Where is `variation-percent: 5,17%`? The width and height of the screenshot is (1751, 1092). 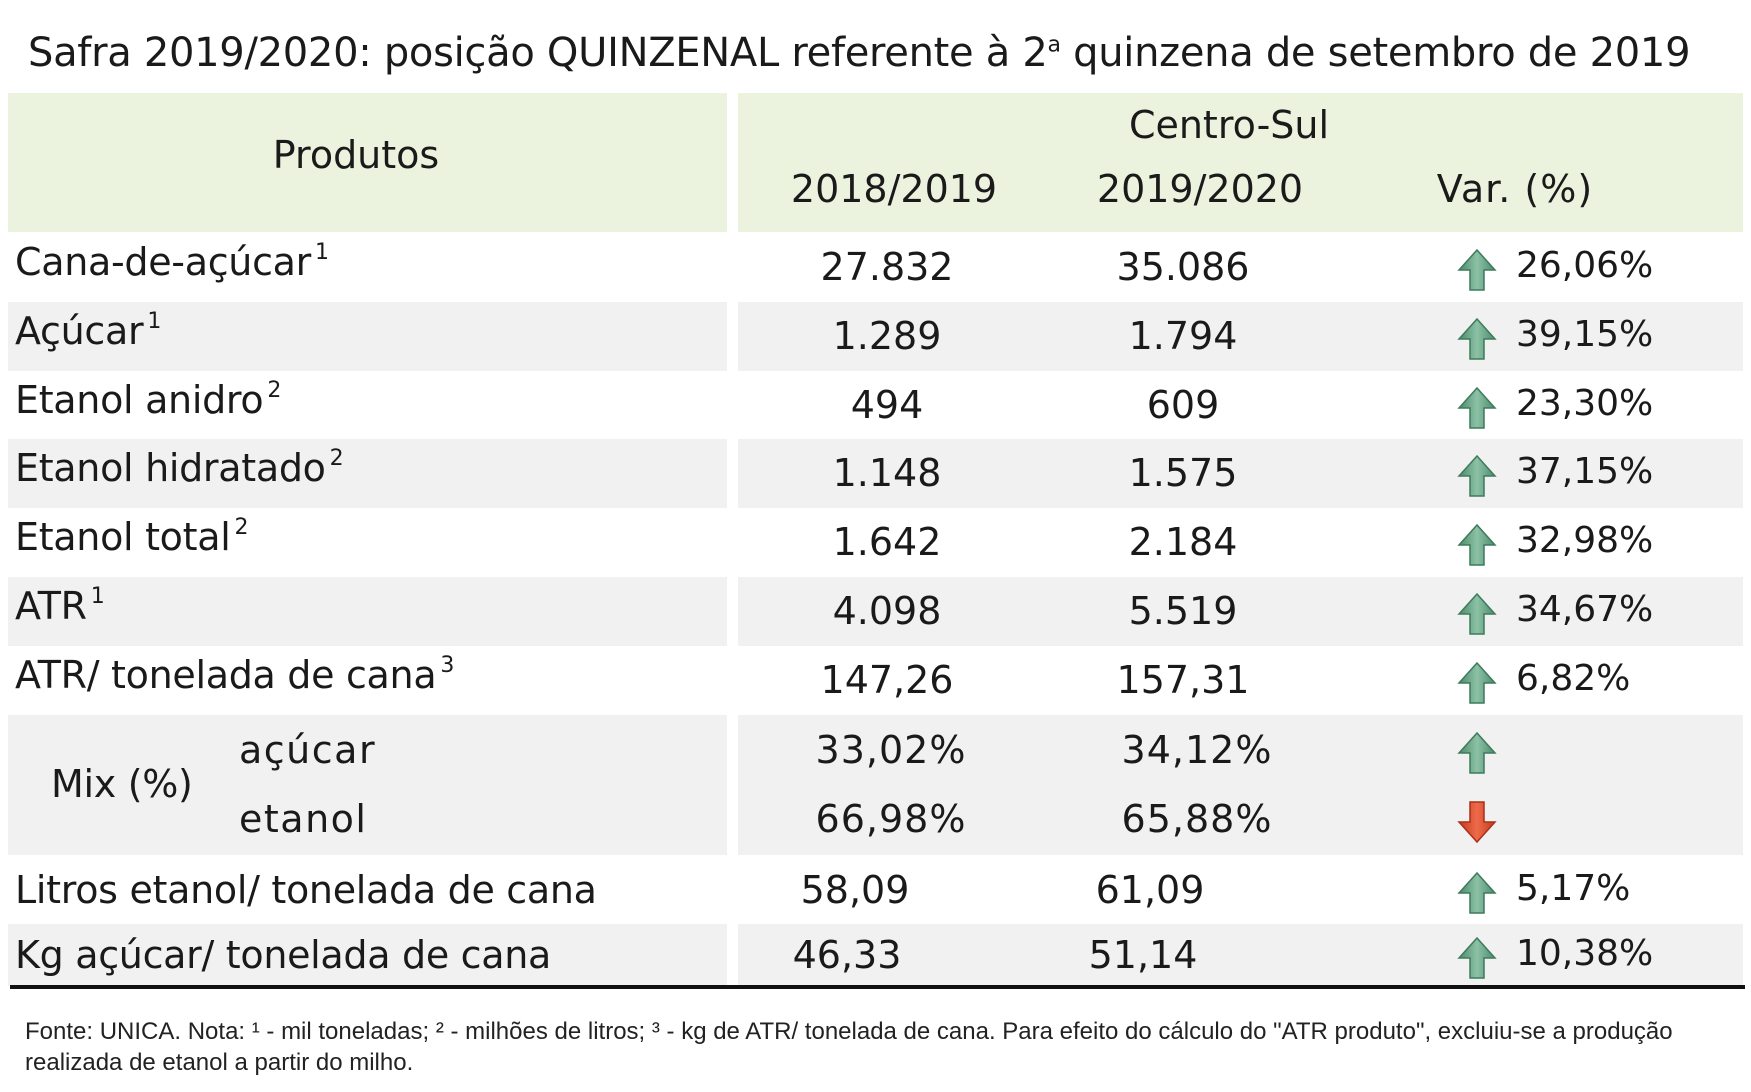 variation-percent: 5,17% is located at coordinates (1573, 888).